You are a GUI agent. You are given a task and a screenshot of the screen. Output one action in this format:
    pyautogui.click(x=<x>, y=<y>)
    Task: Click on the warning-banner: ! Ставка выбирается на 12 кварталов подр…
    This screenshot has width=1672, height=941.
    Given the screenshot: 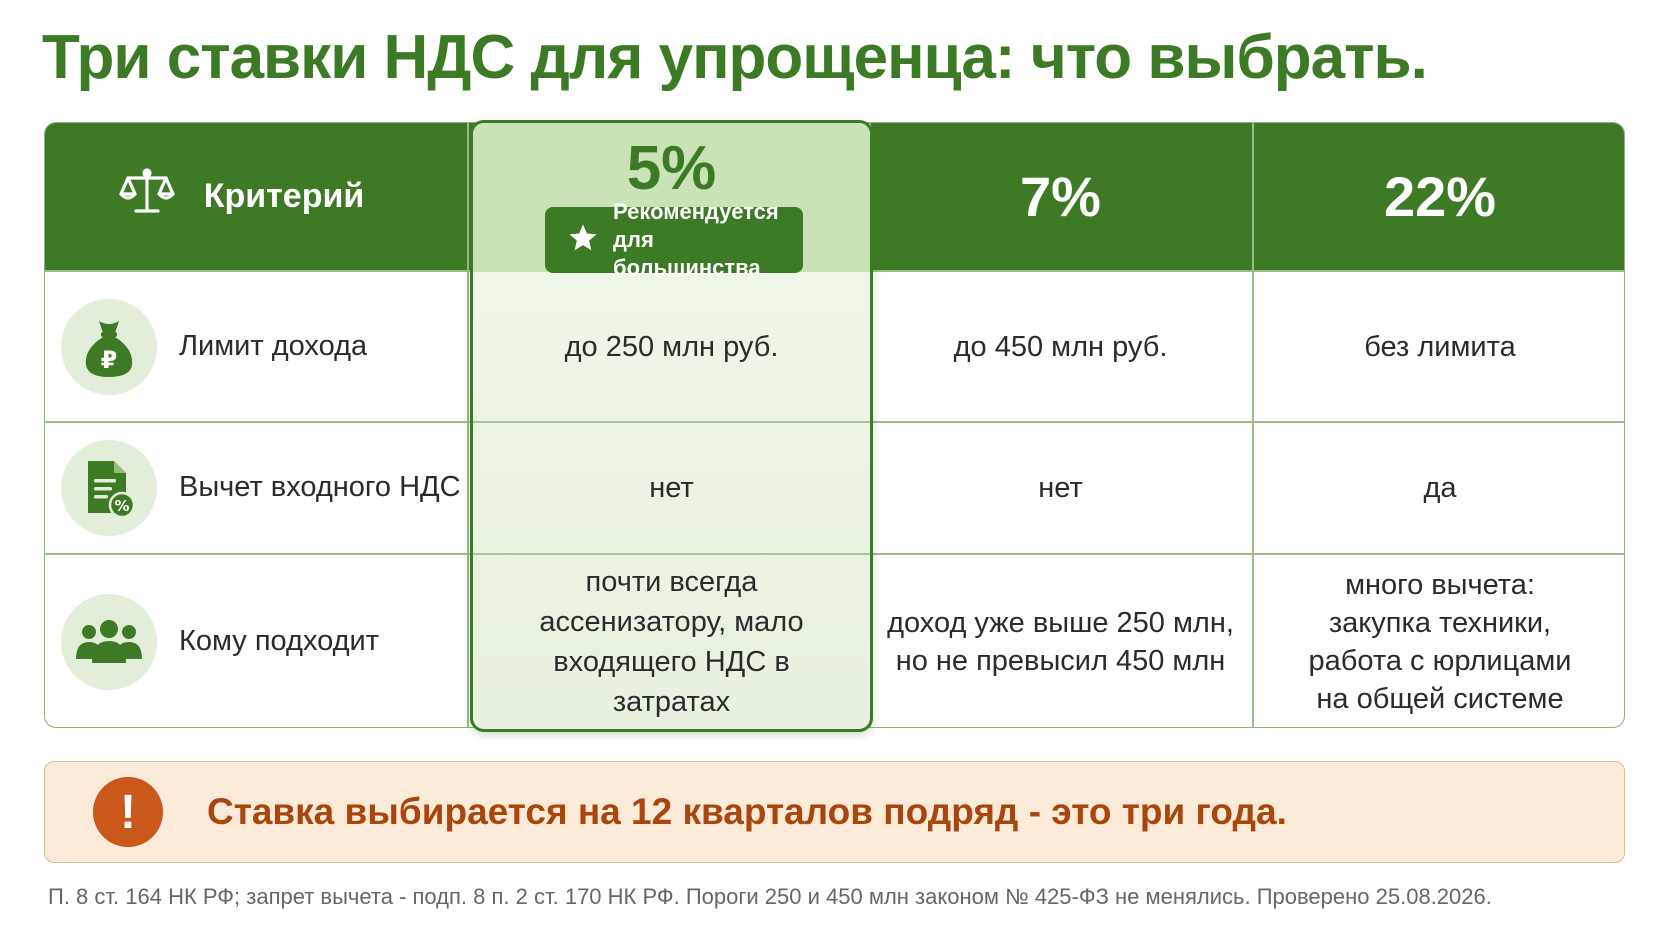 What is the action you would take?
    pyautogui.click(x=834, y=812)
    